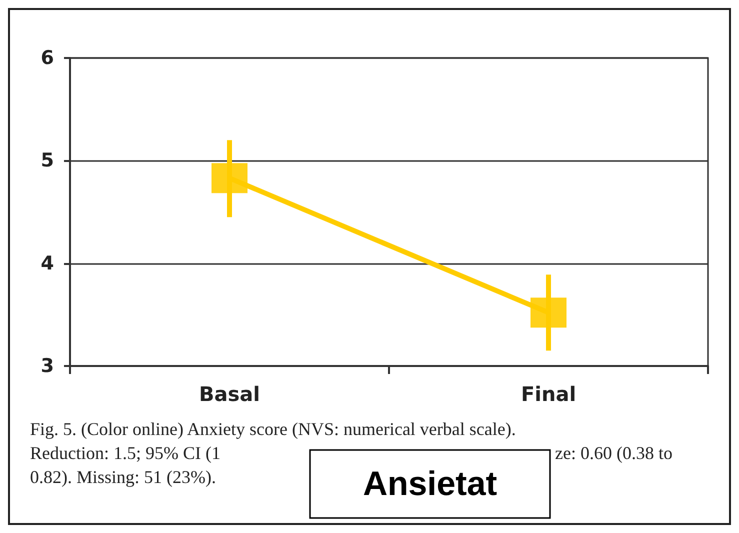  What do you see at coordinates (613, 453) in the screenshot?
I see `text: ze: 0.60 (0.38 to` at bounding box center [613, 453].